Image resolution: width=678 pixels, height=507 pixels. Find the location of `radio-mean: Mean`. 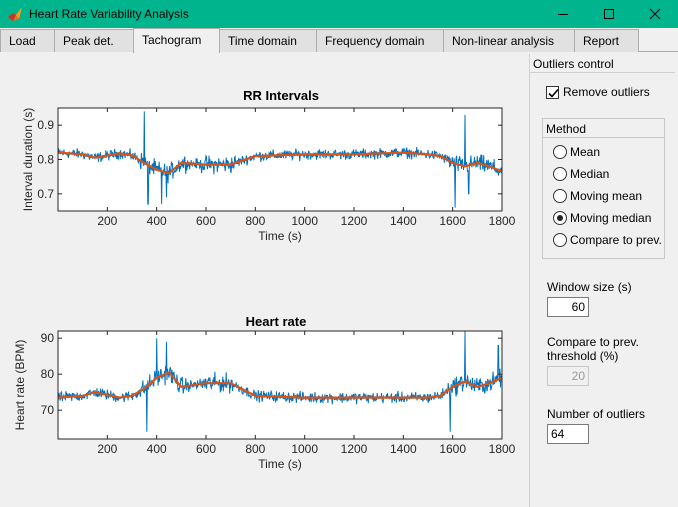

radio-mean: Mean is located at coordinates (576, 152).